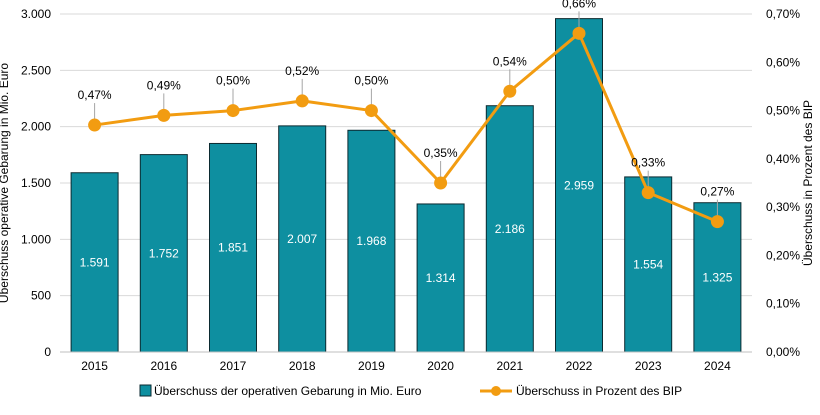  Describe the element at coordinates (36, 127) in the screenshot. I see `y-left-tick-label: 2.000` at that location.